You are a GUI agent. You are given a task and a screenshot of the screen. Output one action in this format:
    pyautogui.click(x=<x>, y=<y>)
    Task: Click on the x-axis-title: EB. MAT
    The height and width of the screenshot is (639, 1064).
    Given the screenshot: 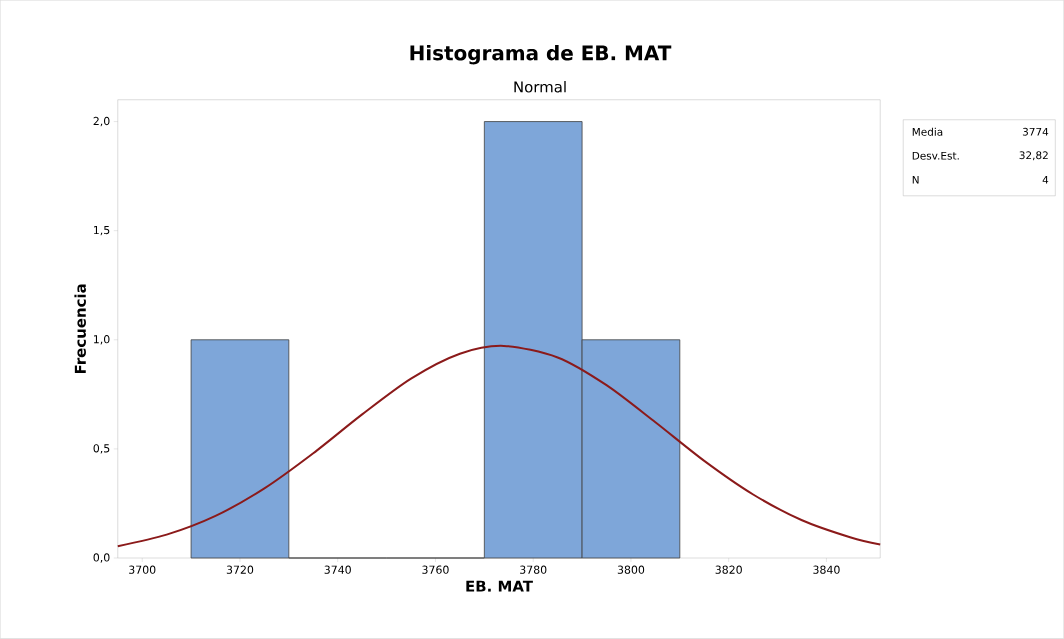 What is the action you would take?
    pyautogui.click(x=499, y=586)
    